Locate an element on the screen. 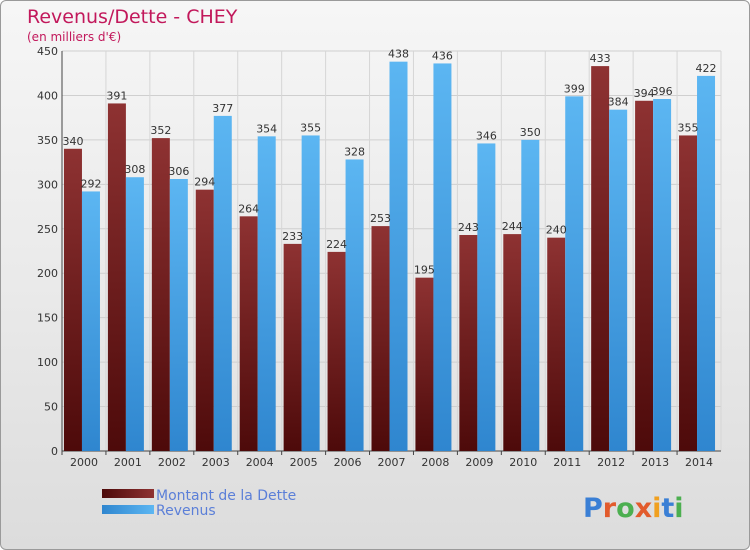 The width and height of the screenshot is (750, 550). chart-title: Revenus/Dette - CHEY is located at coordinates (132, 17).